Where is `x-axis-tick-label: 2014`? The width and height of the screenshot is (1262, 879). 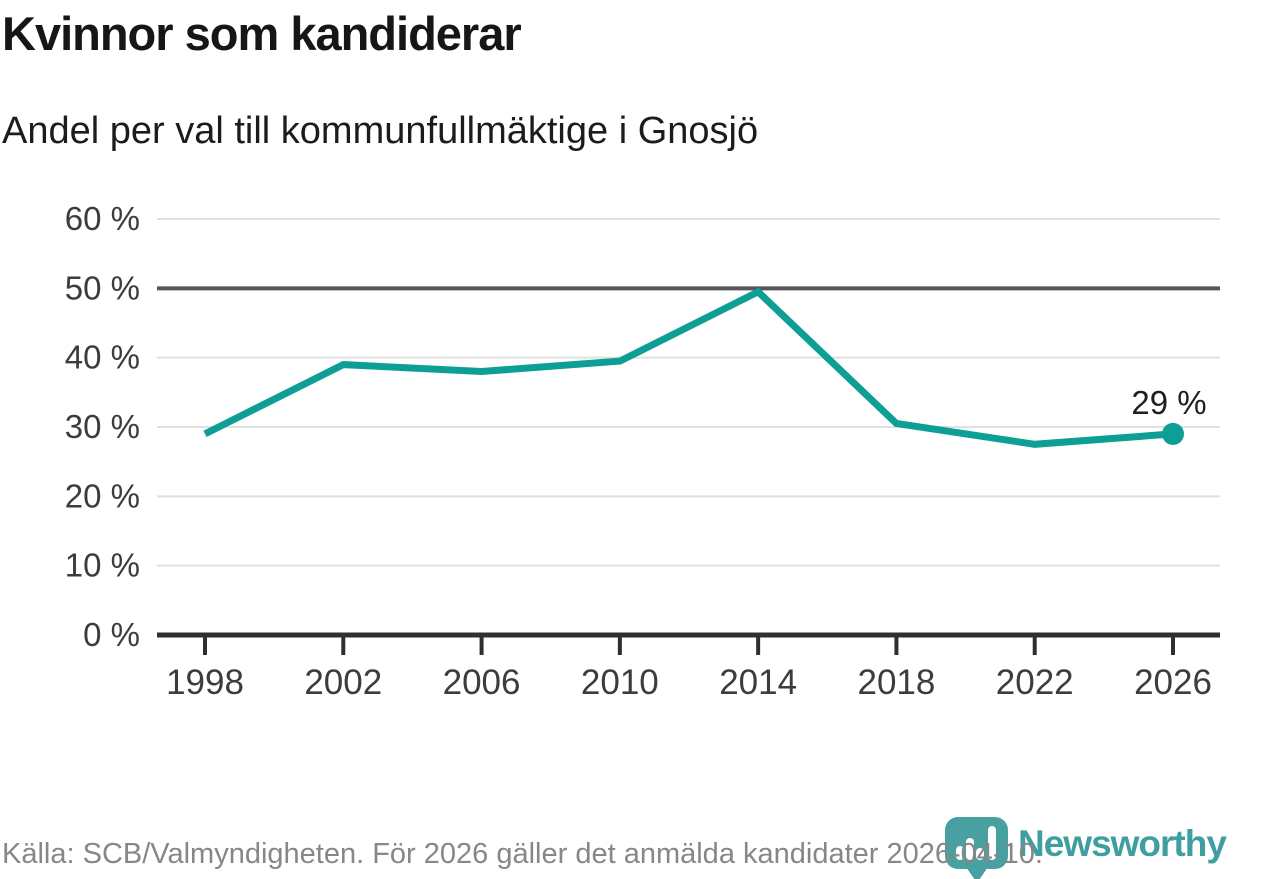
x-axis-tick-label: 2014 is located at coordinates (758, 682).